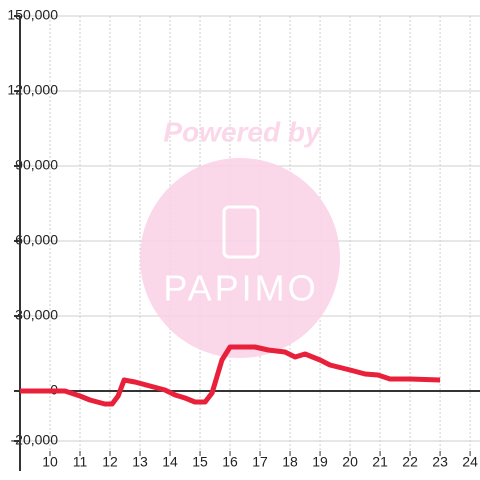 The height and width of the screenshot is (480, 480). Describe the element at coordinates (35, 440) in the screenshot. I see `y-tick-label: -20,000` at that location.